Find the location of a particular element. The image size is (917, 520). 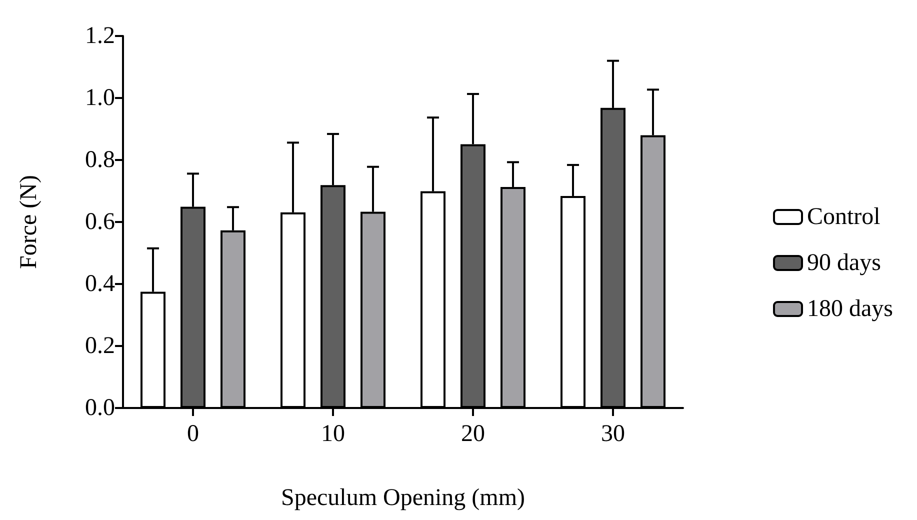

y-tick-label: 0.8 is located at coordinates (100, 160).